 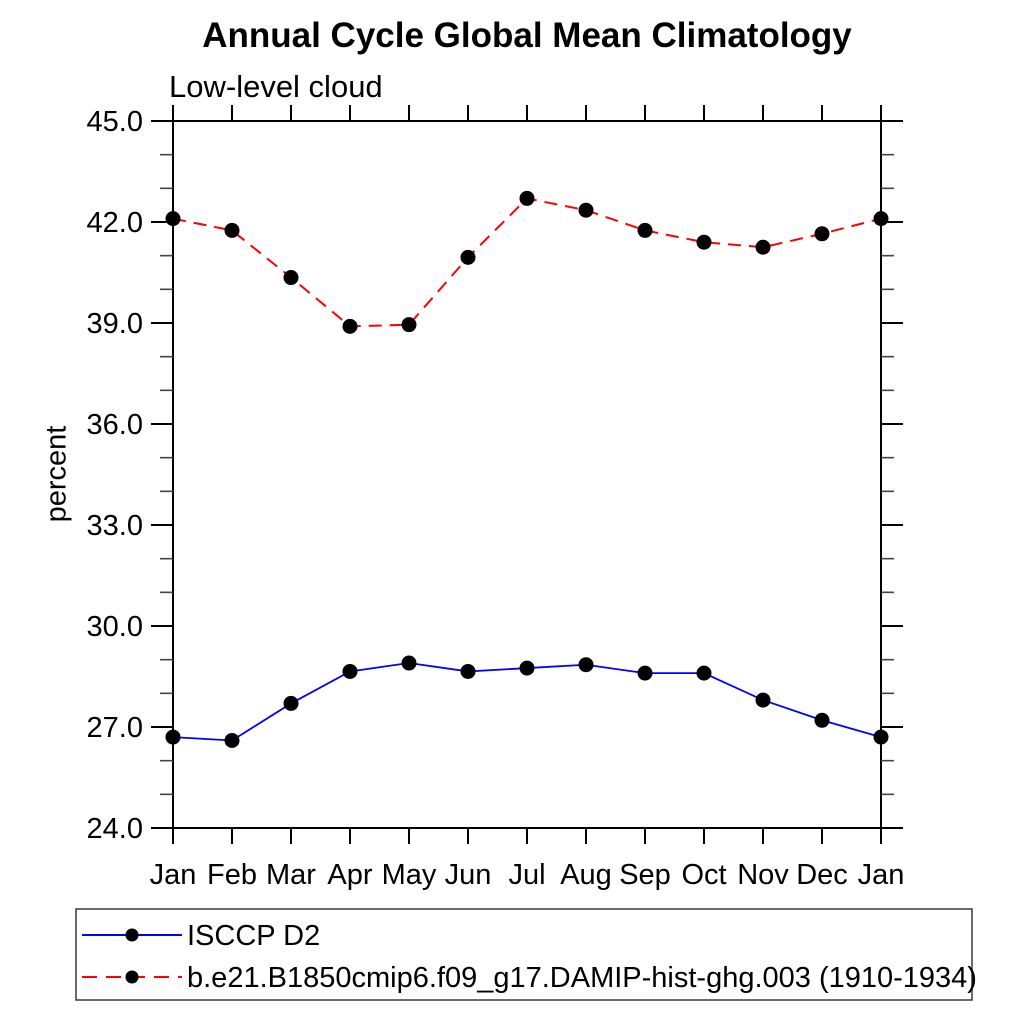 I want to click on x-tick-label: Nov, so click(x=763, y=875).